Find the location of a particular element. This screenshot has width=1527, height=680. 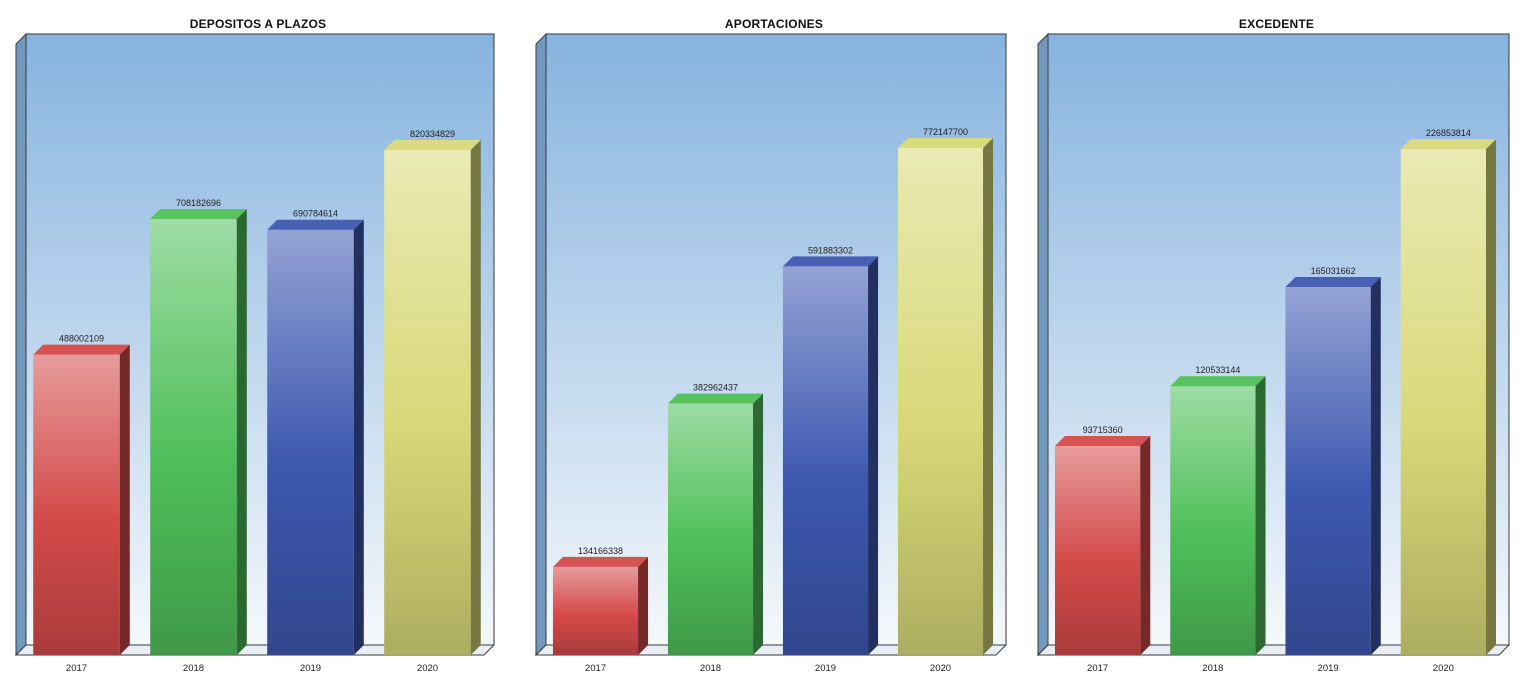

value-label: 772147700 is located at coordinates (945, 132).